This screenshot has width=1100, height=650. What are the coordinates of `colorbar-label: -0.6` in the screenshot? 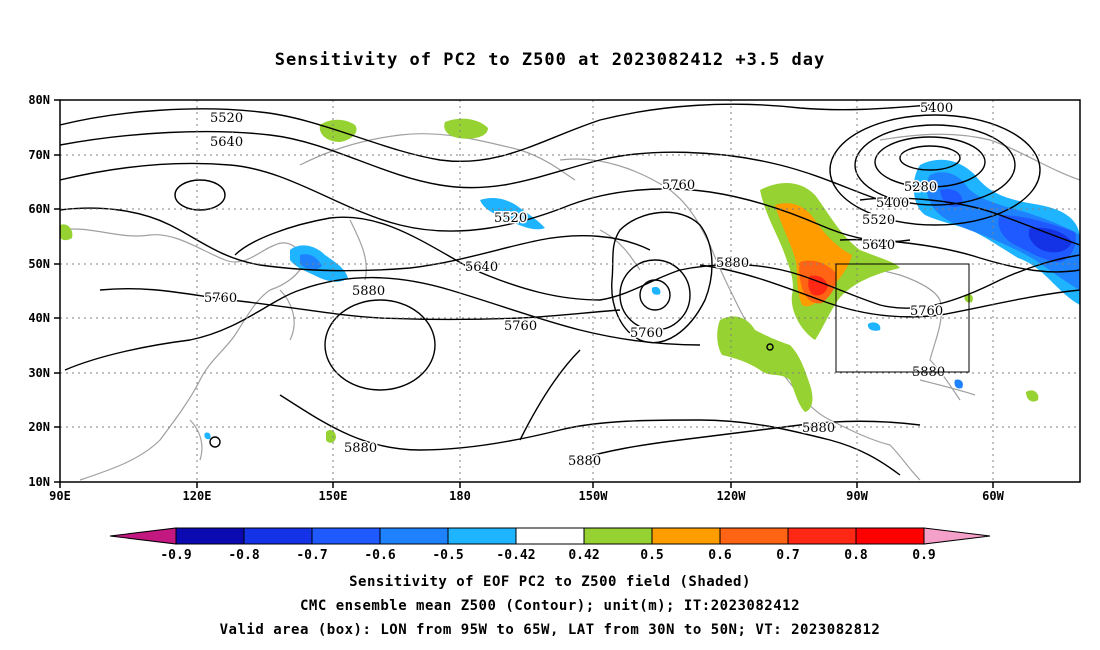 It's located at (379, 555).